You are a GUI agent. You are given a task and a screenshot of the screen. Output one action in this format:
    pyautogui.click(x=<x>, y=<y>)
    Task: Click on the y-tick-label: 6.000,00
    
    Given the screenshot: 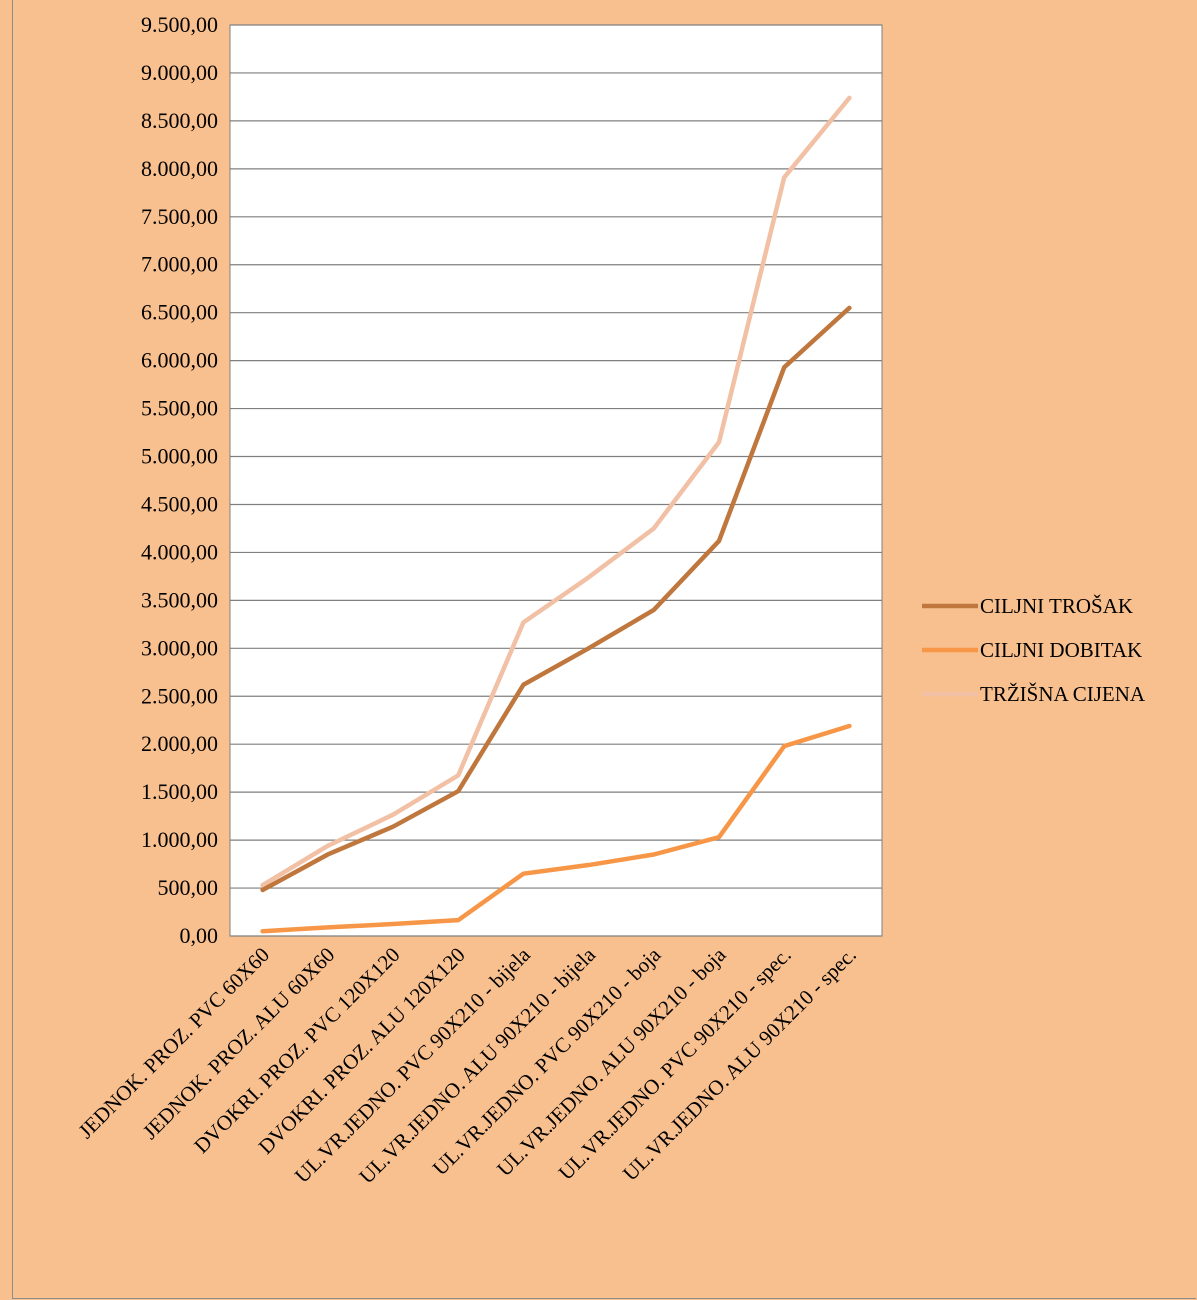 What is the action you would take?
    pyautogui.click(x=179, y=360)
    